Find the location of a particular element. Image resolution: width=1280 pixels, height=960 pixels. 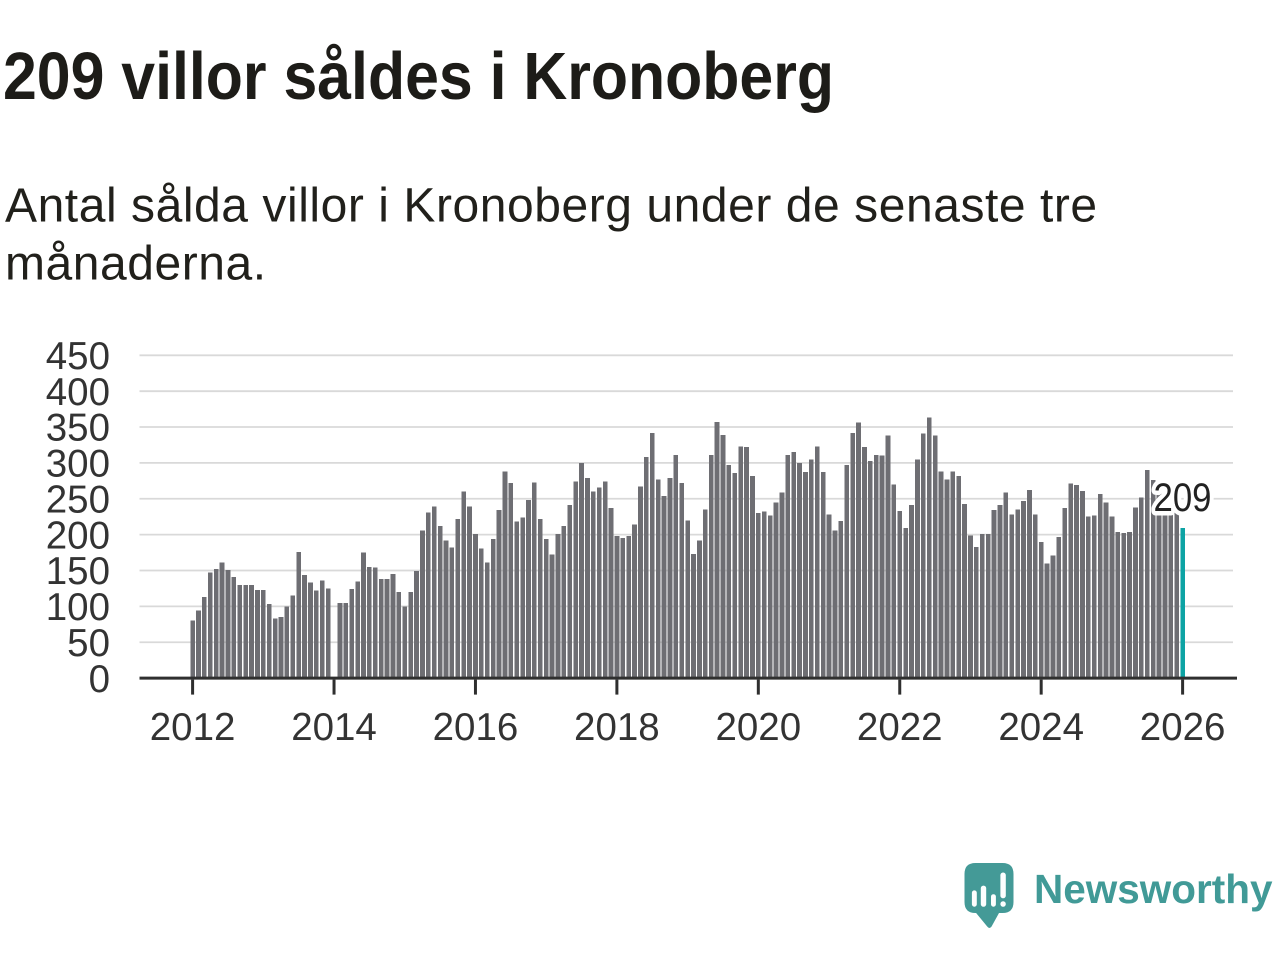

svg-text: 2014 is located at coordinates (334, 727).